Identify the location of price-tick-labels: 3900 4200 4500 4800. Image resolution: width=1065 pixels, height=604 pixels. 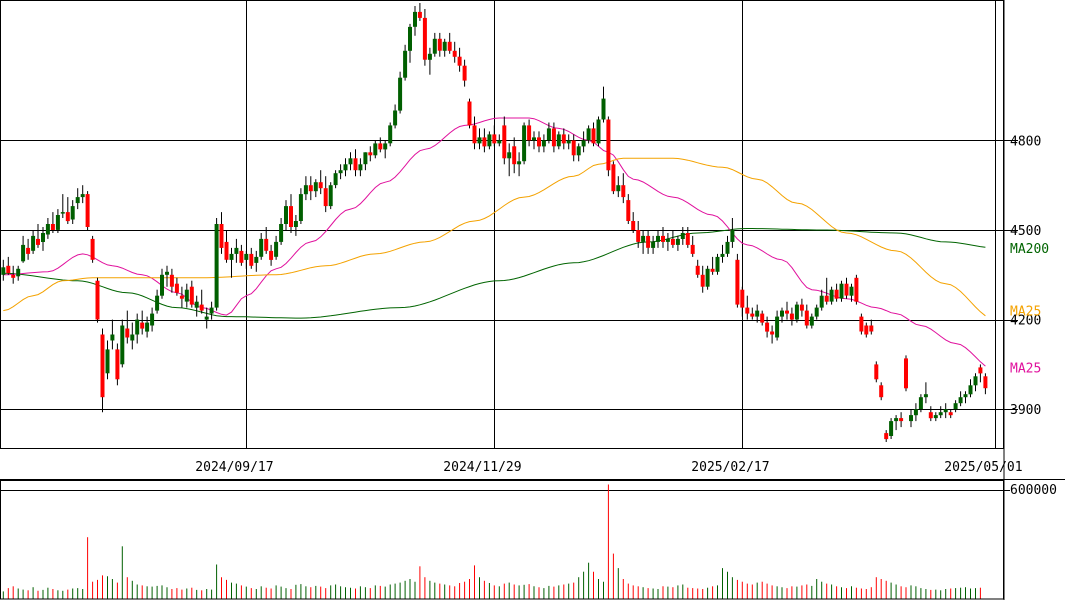
(1025, 276).